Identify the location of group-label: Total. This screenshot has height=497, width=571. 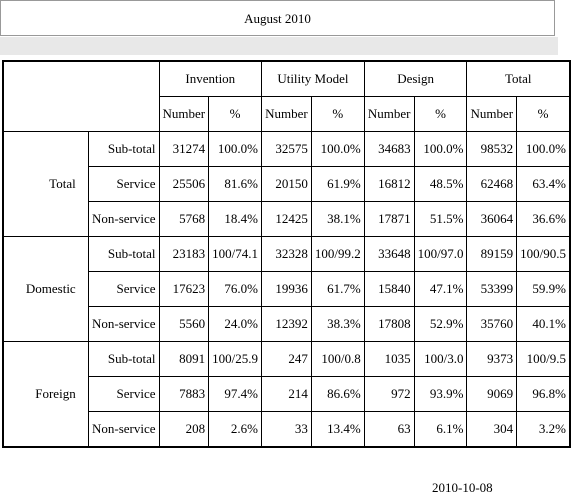
(45, 184).